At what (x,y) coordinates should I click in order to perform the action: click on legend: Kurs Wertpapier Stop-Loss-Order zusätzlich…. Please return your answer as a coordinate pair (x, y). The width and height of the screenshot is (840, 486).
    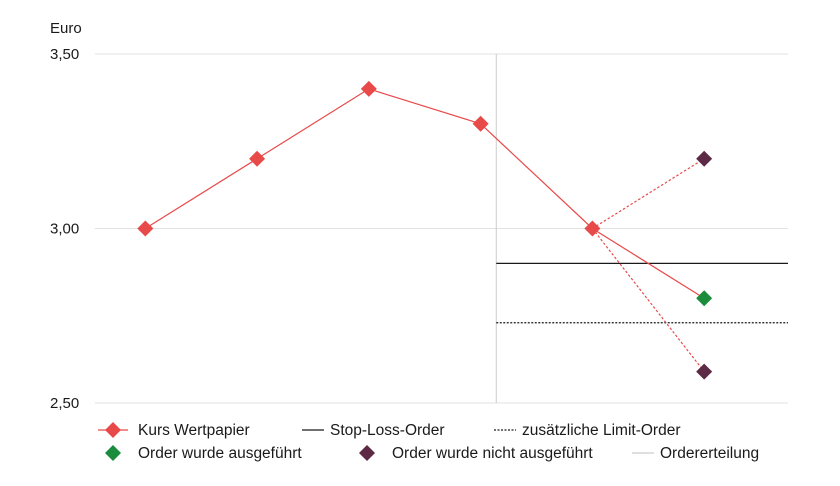
    Looking at the image, I should click on (428, 442).